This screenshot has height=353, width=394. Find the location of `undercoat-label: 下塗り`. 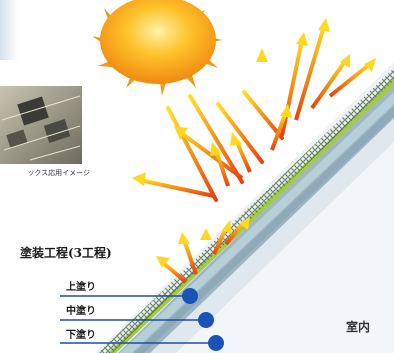

undercoat-label: 下塗り is located at coordinates (81, 335).